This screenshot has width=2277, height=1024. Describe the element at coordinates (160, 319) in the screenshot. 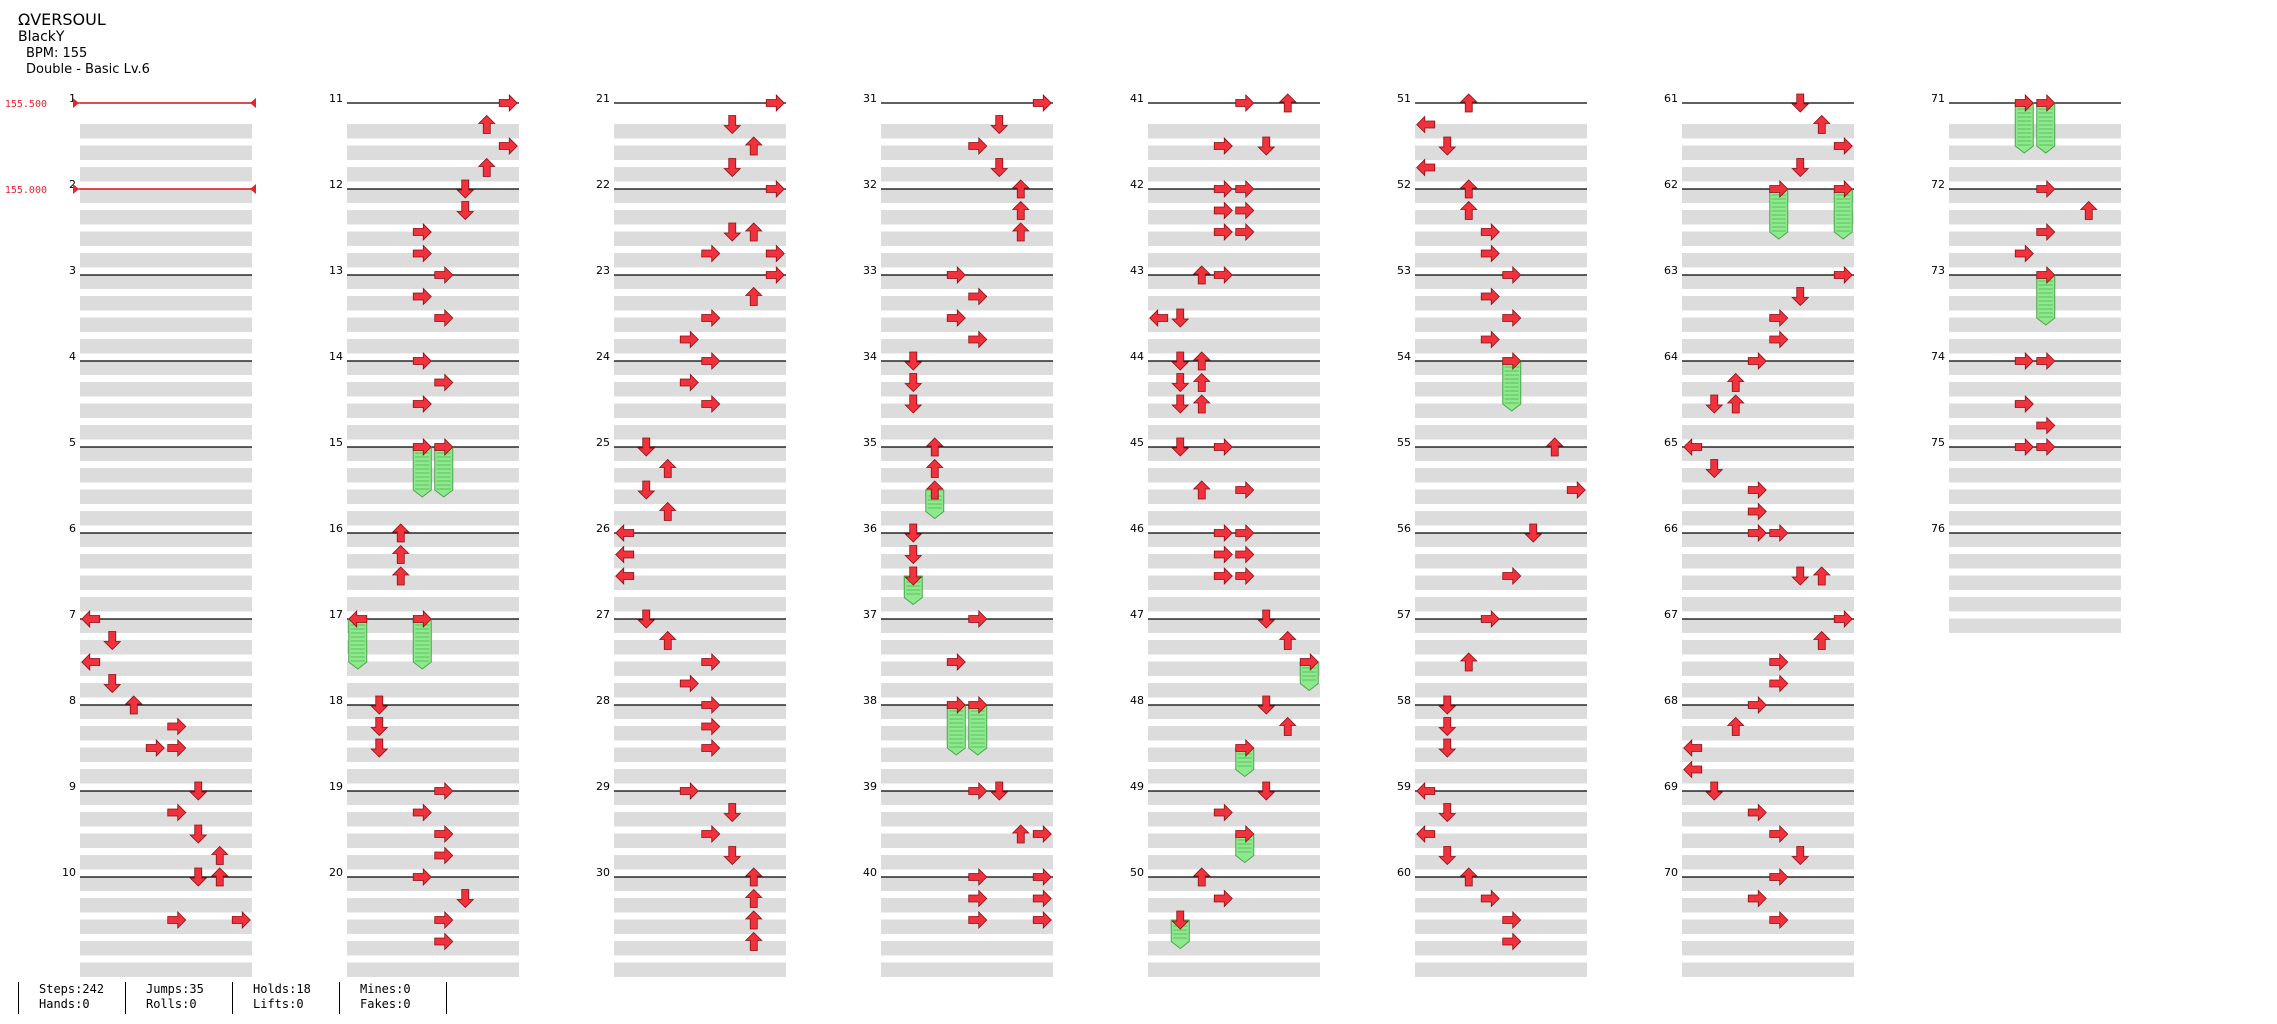

I see `measure-3: 3` at that location.